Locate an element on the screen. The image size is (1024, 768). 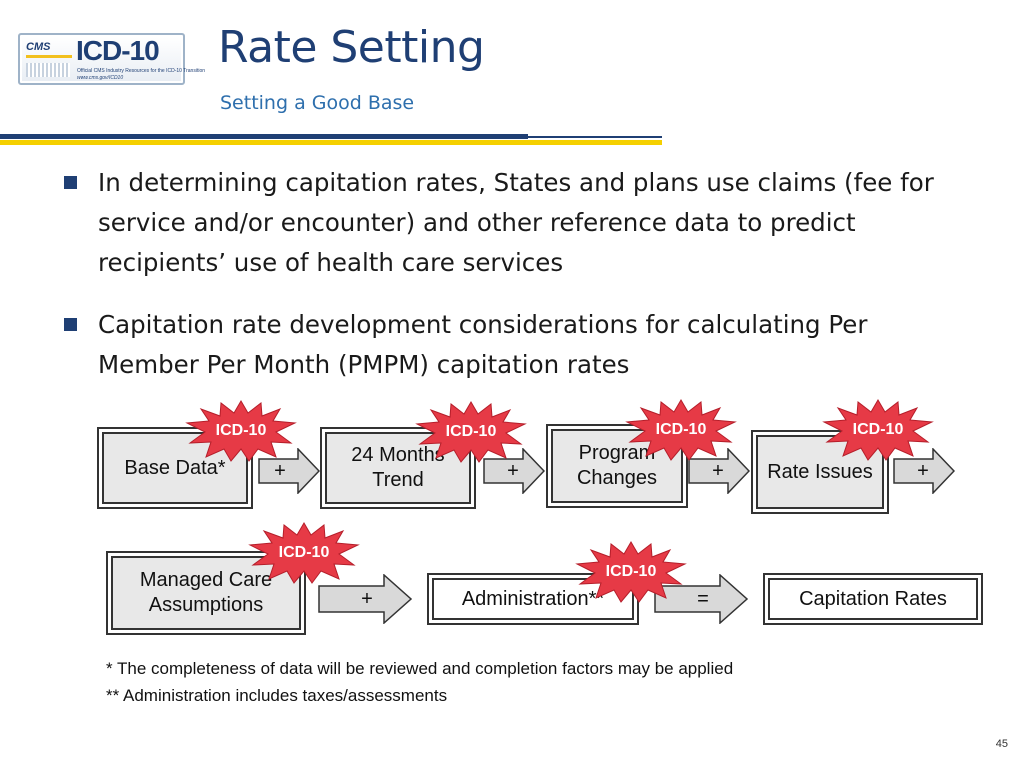
slide-subtitle: Setting a Good Base is located at coordinates (317, 103).